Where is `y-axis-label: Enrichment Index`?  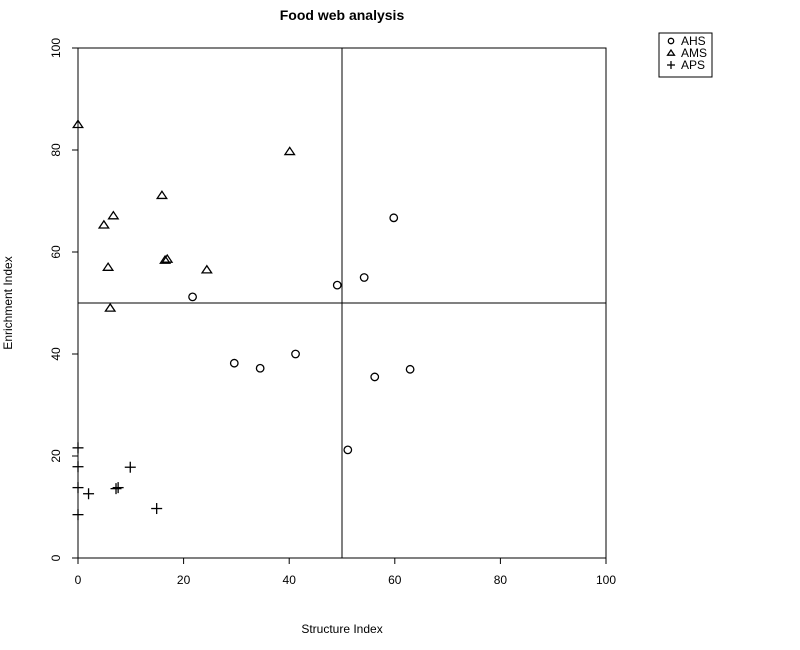
y-axis-label: Enrichment Index is located at coordinates (8, 302).